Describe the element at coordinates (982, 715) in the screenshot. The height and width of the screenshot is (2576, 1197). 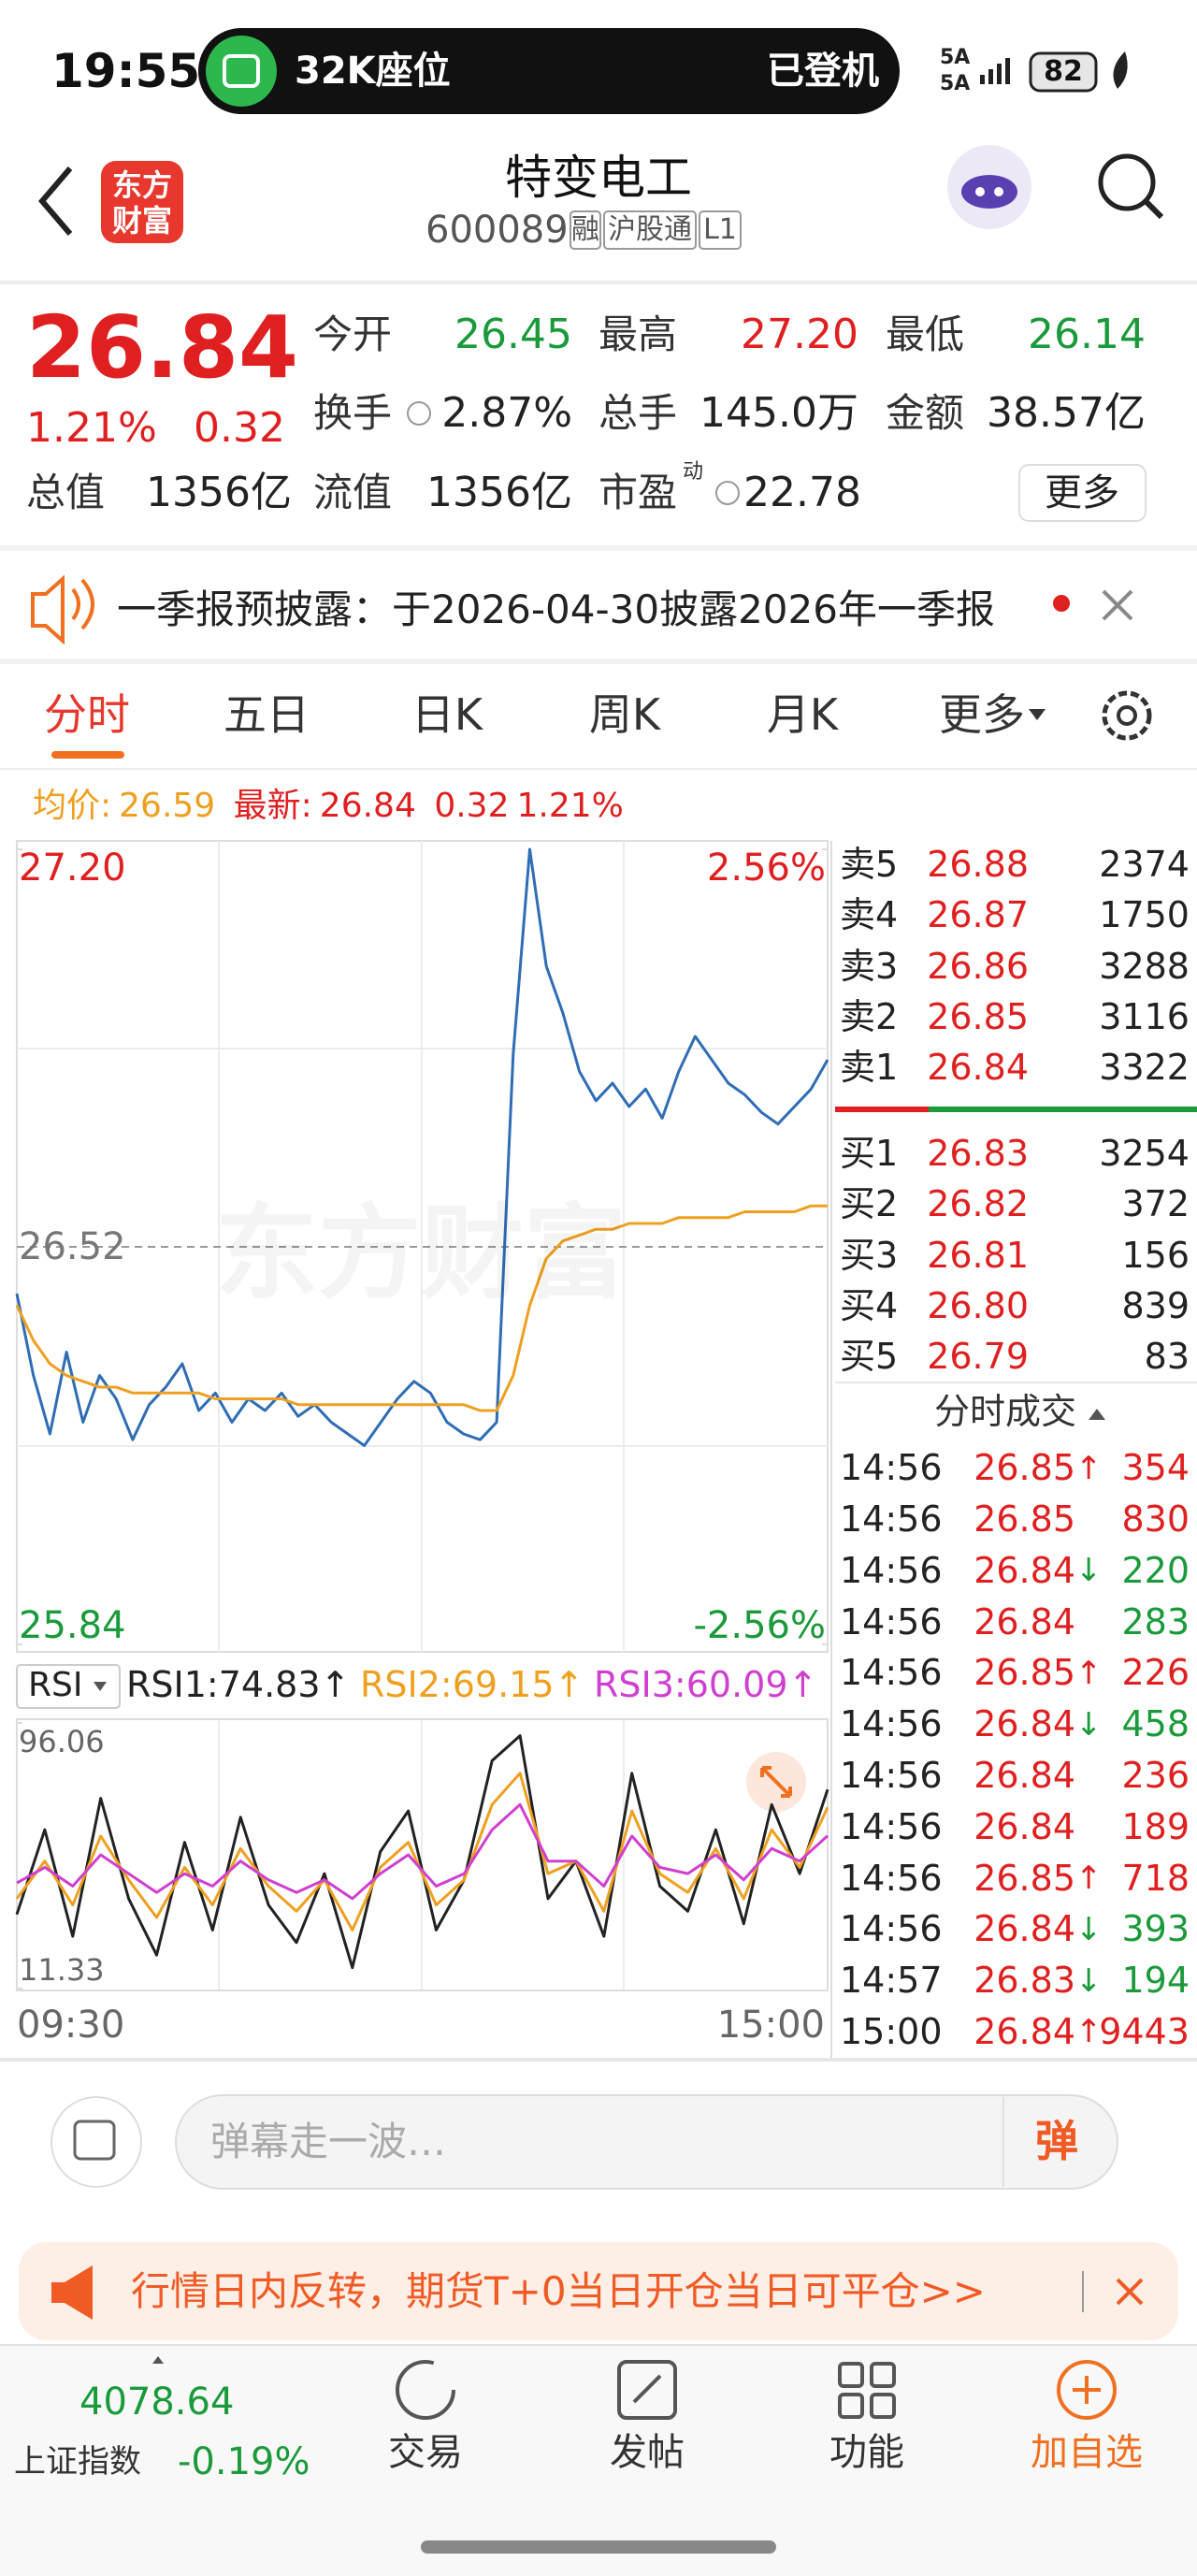
I see `tab: 更多` at that location.